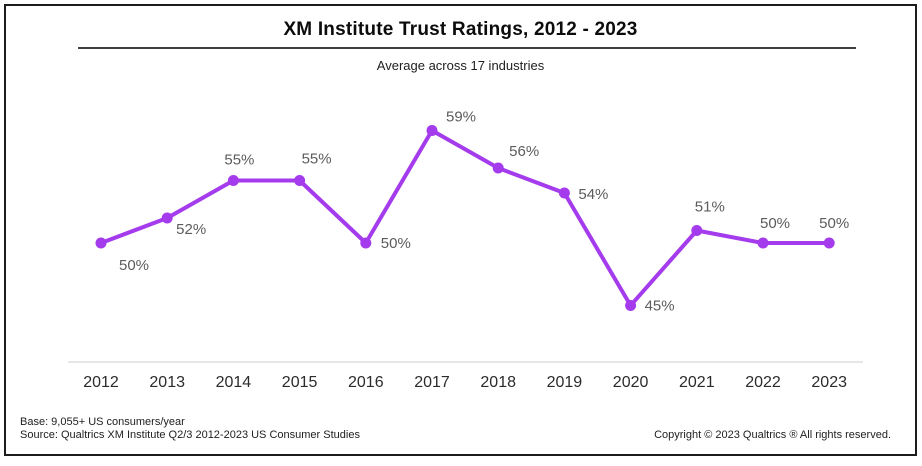 The image size is (922, 466). Describe the element at coordinates (396, 243) in the screenshot. I see `data-label-2016: 50%` at that location.